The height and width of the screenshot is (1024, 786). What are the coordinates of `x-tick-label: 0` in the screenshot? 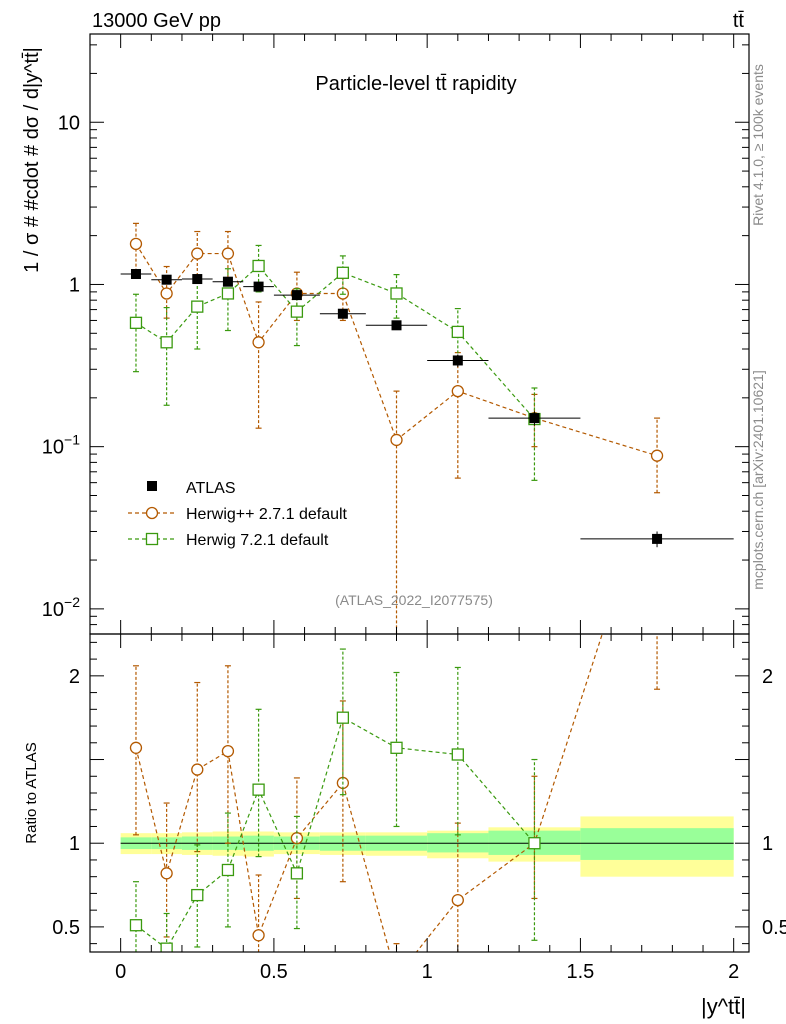 It's located at (120, 972).